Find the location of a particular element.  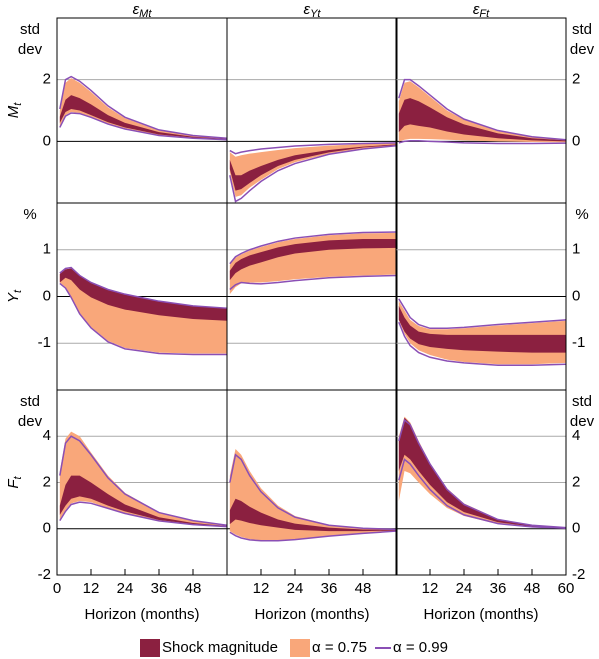

row-label: Mt is located at coordinates (14, 110).